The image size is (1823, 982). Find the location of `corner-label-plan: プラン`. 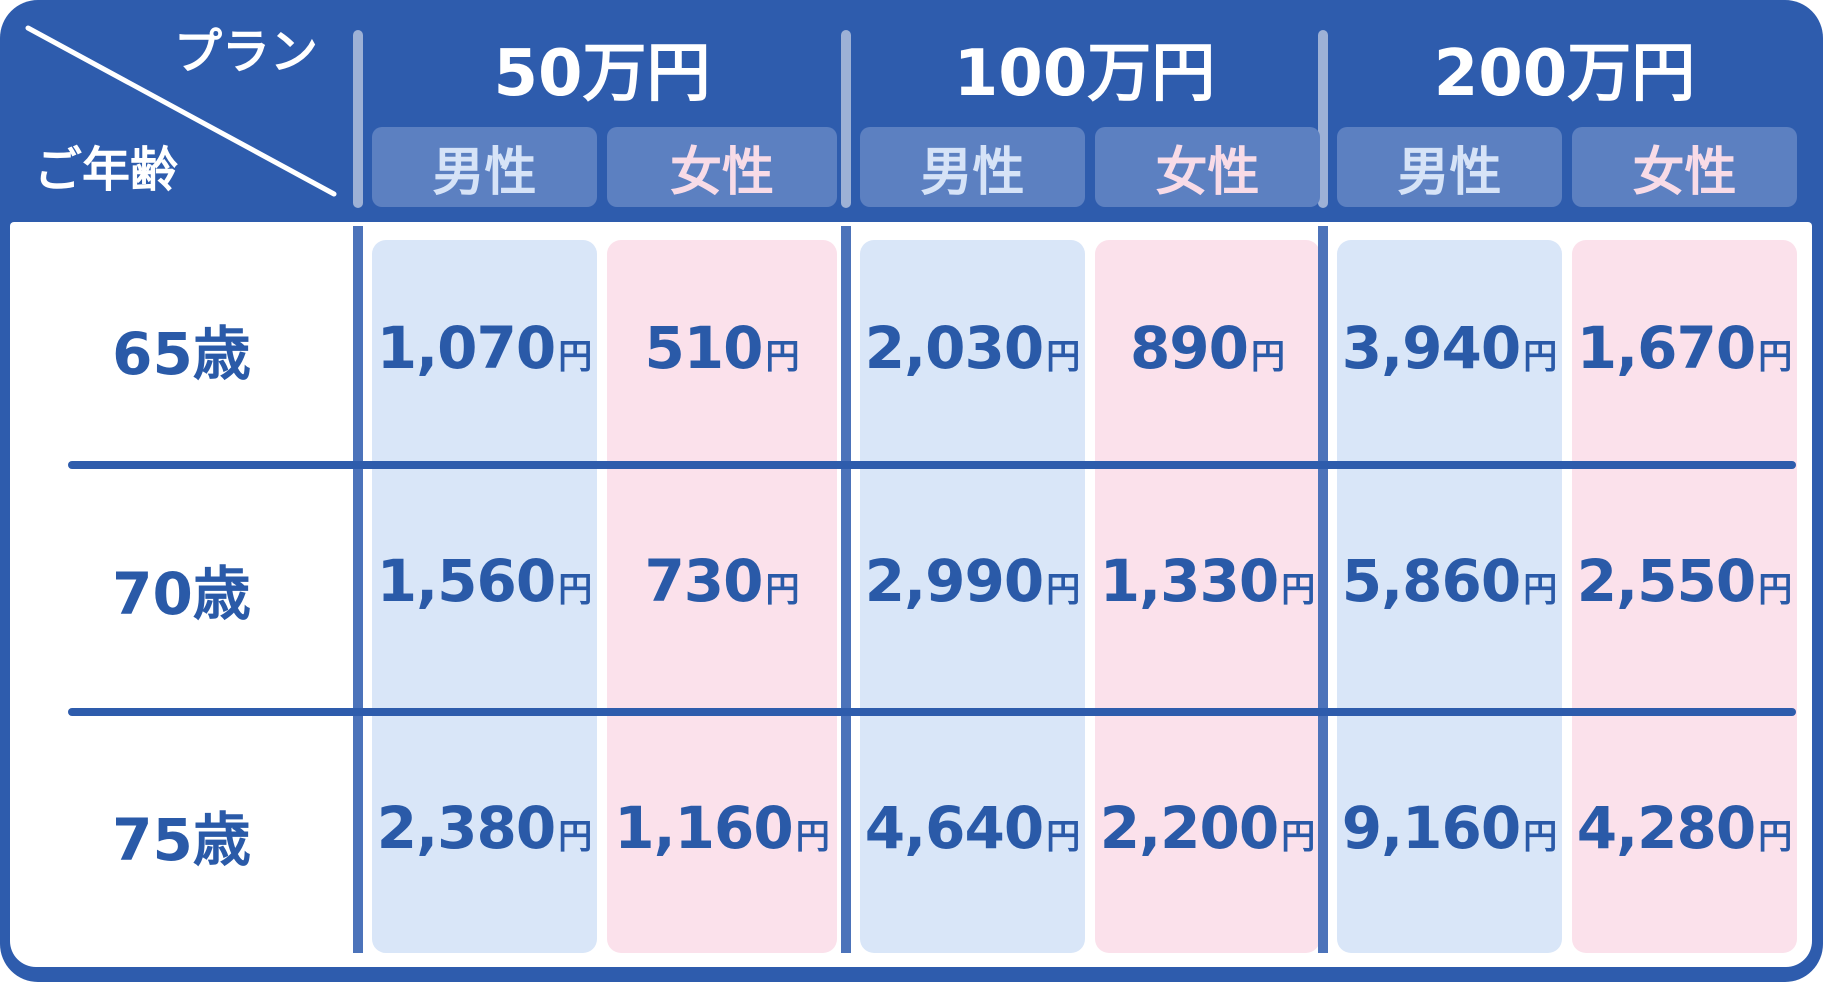

corner-label-plan: プラン is located at coordinates (245, 52).